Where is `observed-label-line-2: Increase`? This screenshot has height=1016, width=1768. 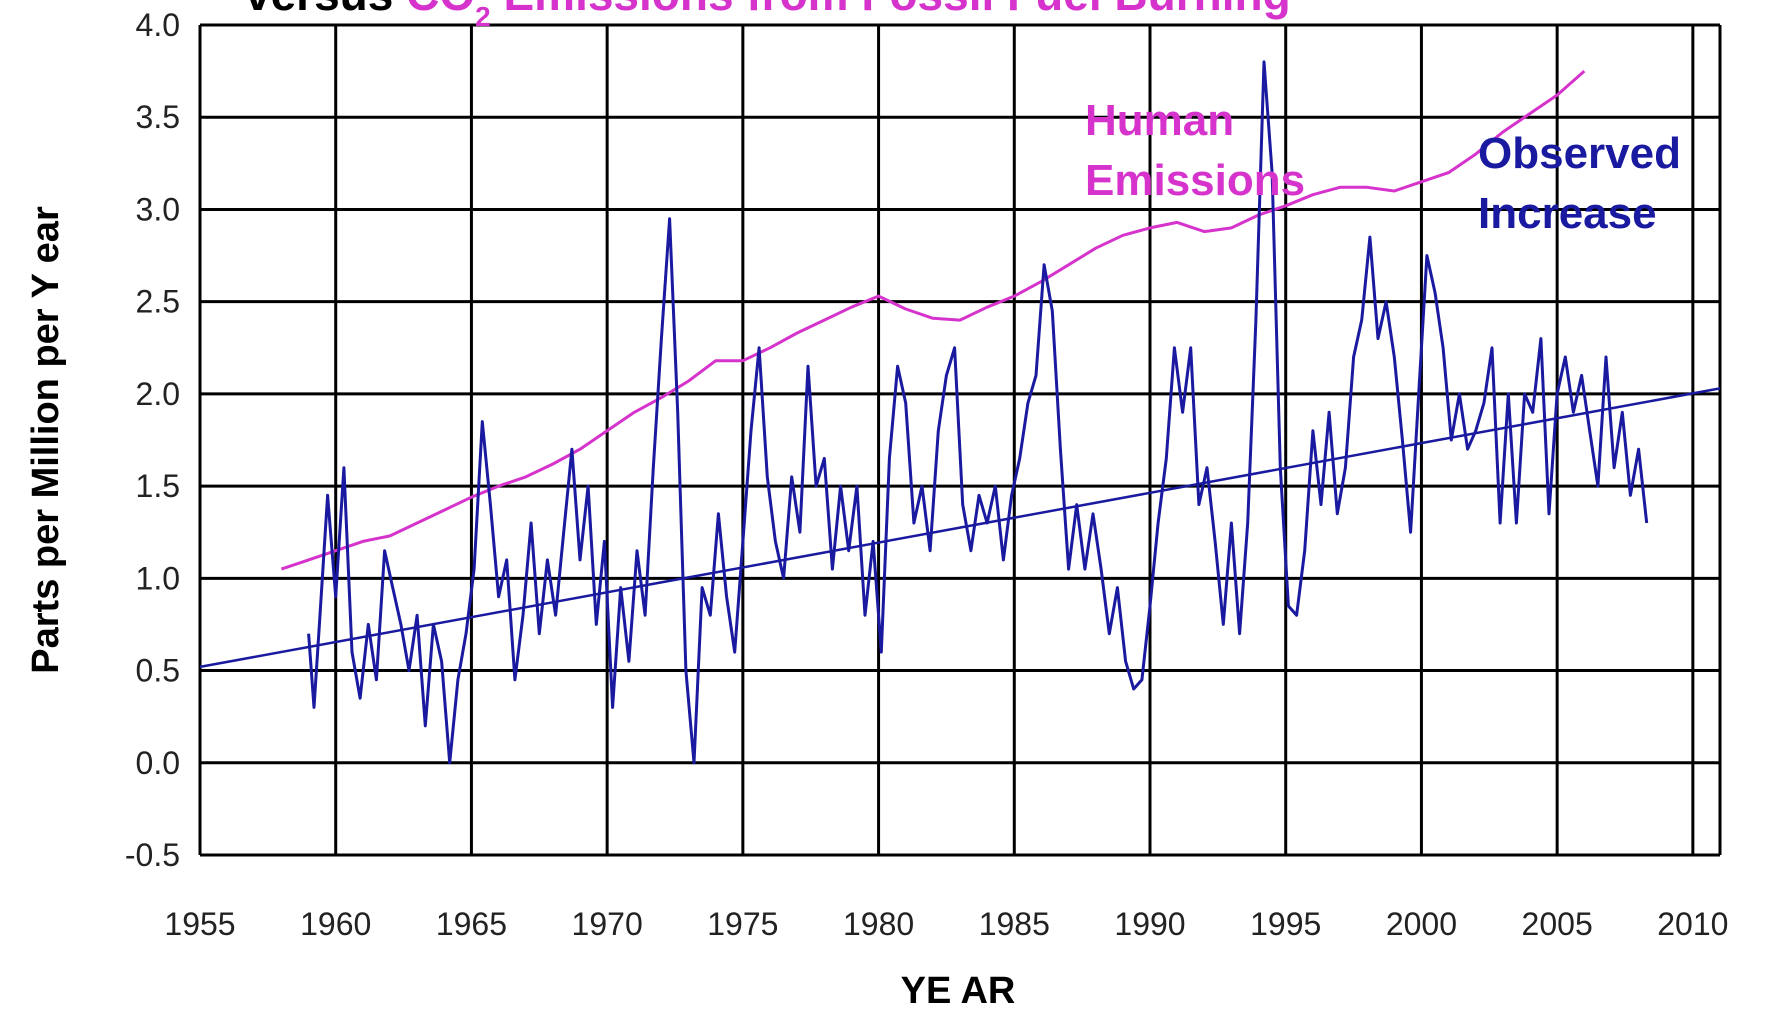 observed-label-line-2: Increase is located at coordinates (1567, 213).